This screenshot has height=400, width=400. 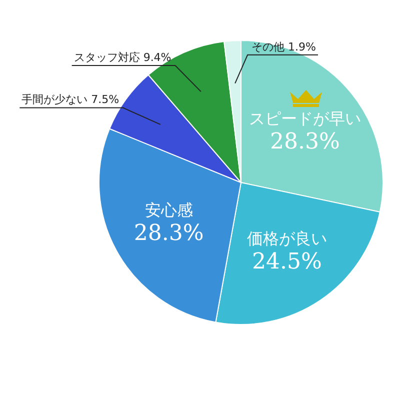 I want to click on slice-label: スタッフ対応 9.4%, so click(x=123, y=57).